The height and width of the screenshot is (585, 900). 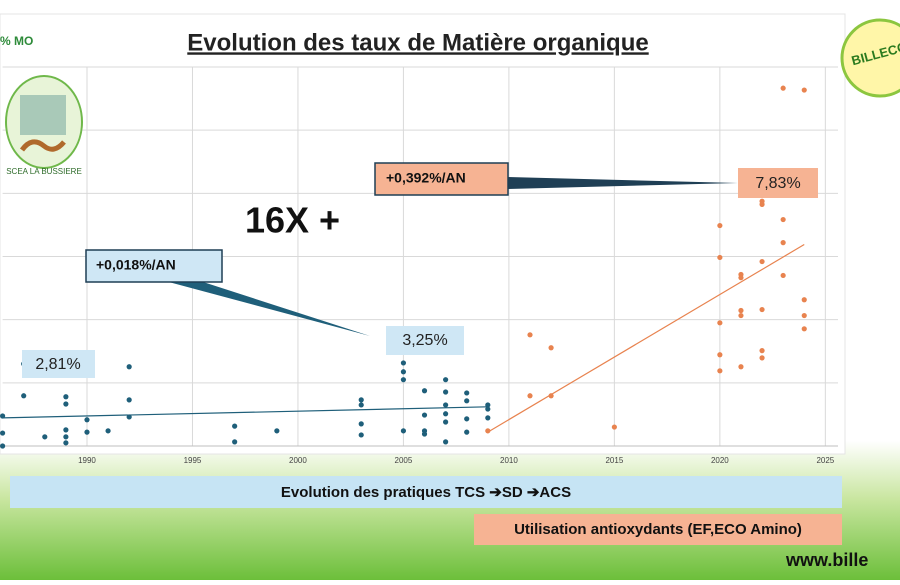 I want to click on band-text: Evolution des pratiques TCS ➔SD ➔ACS, so click(x=426, y=492).